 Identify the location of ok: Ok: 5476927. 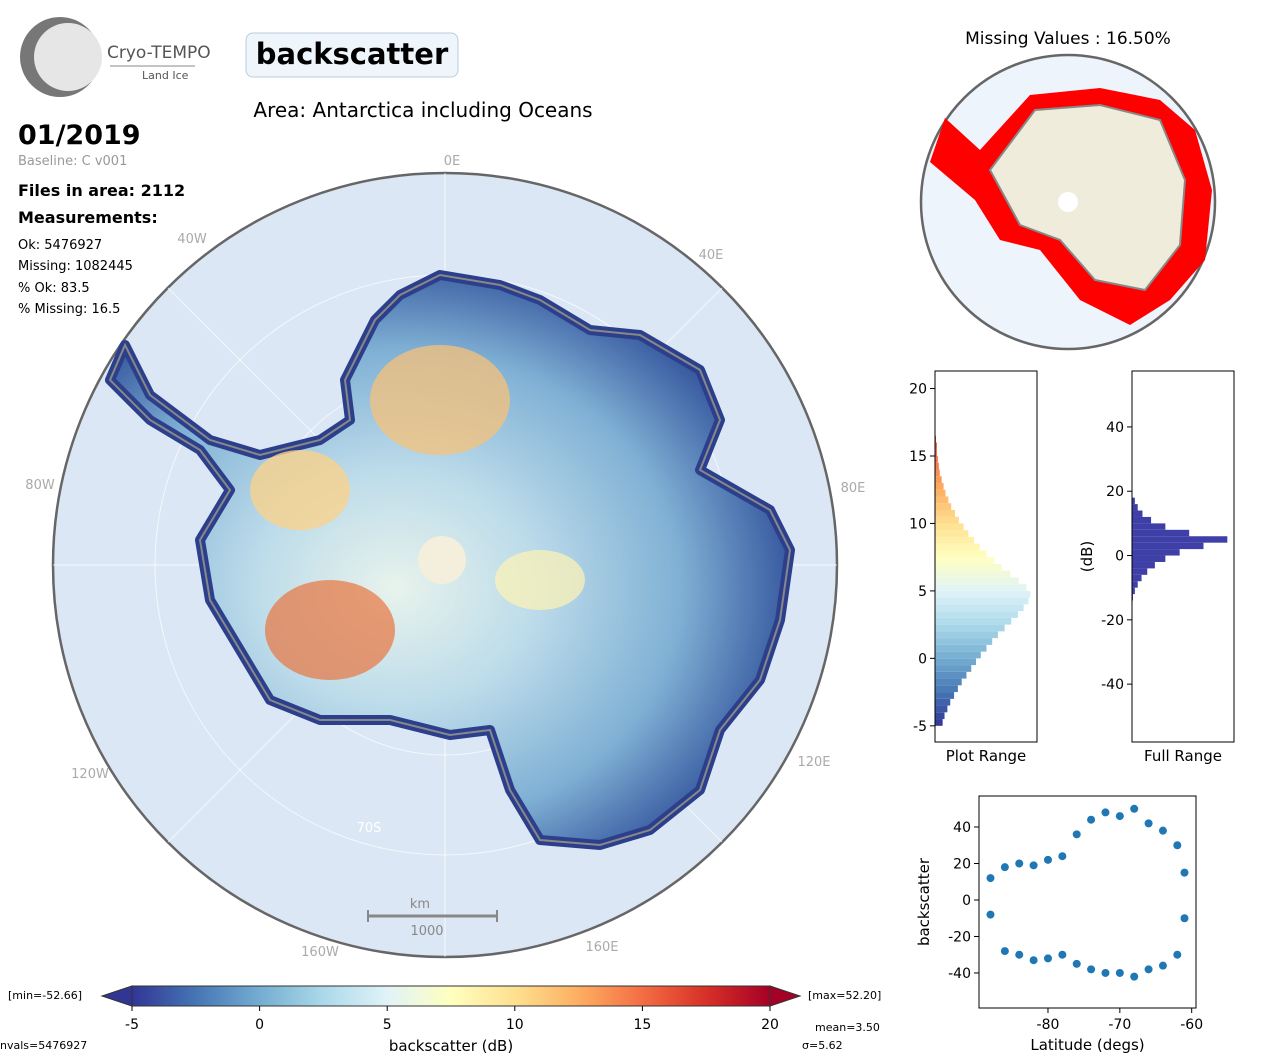
(60, 245).